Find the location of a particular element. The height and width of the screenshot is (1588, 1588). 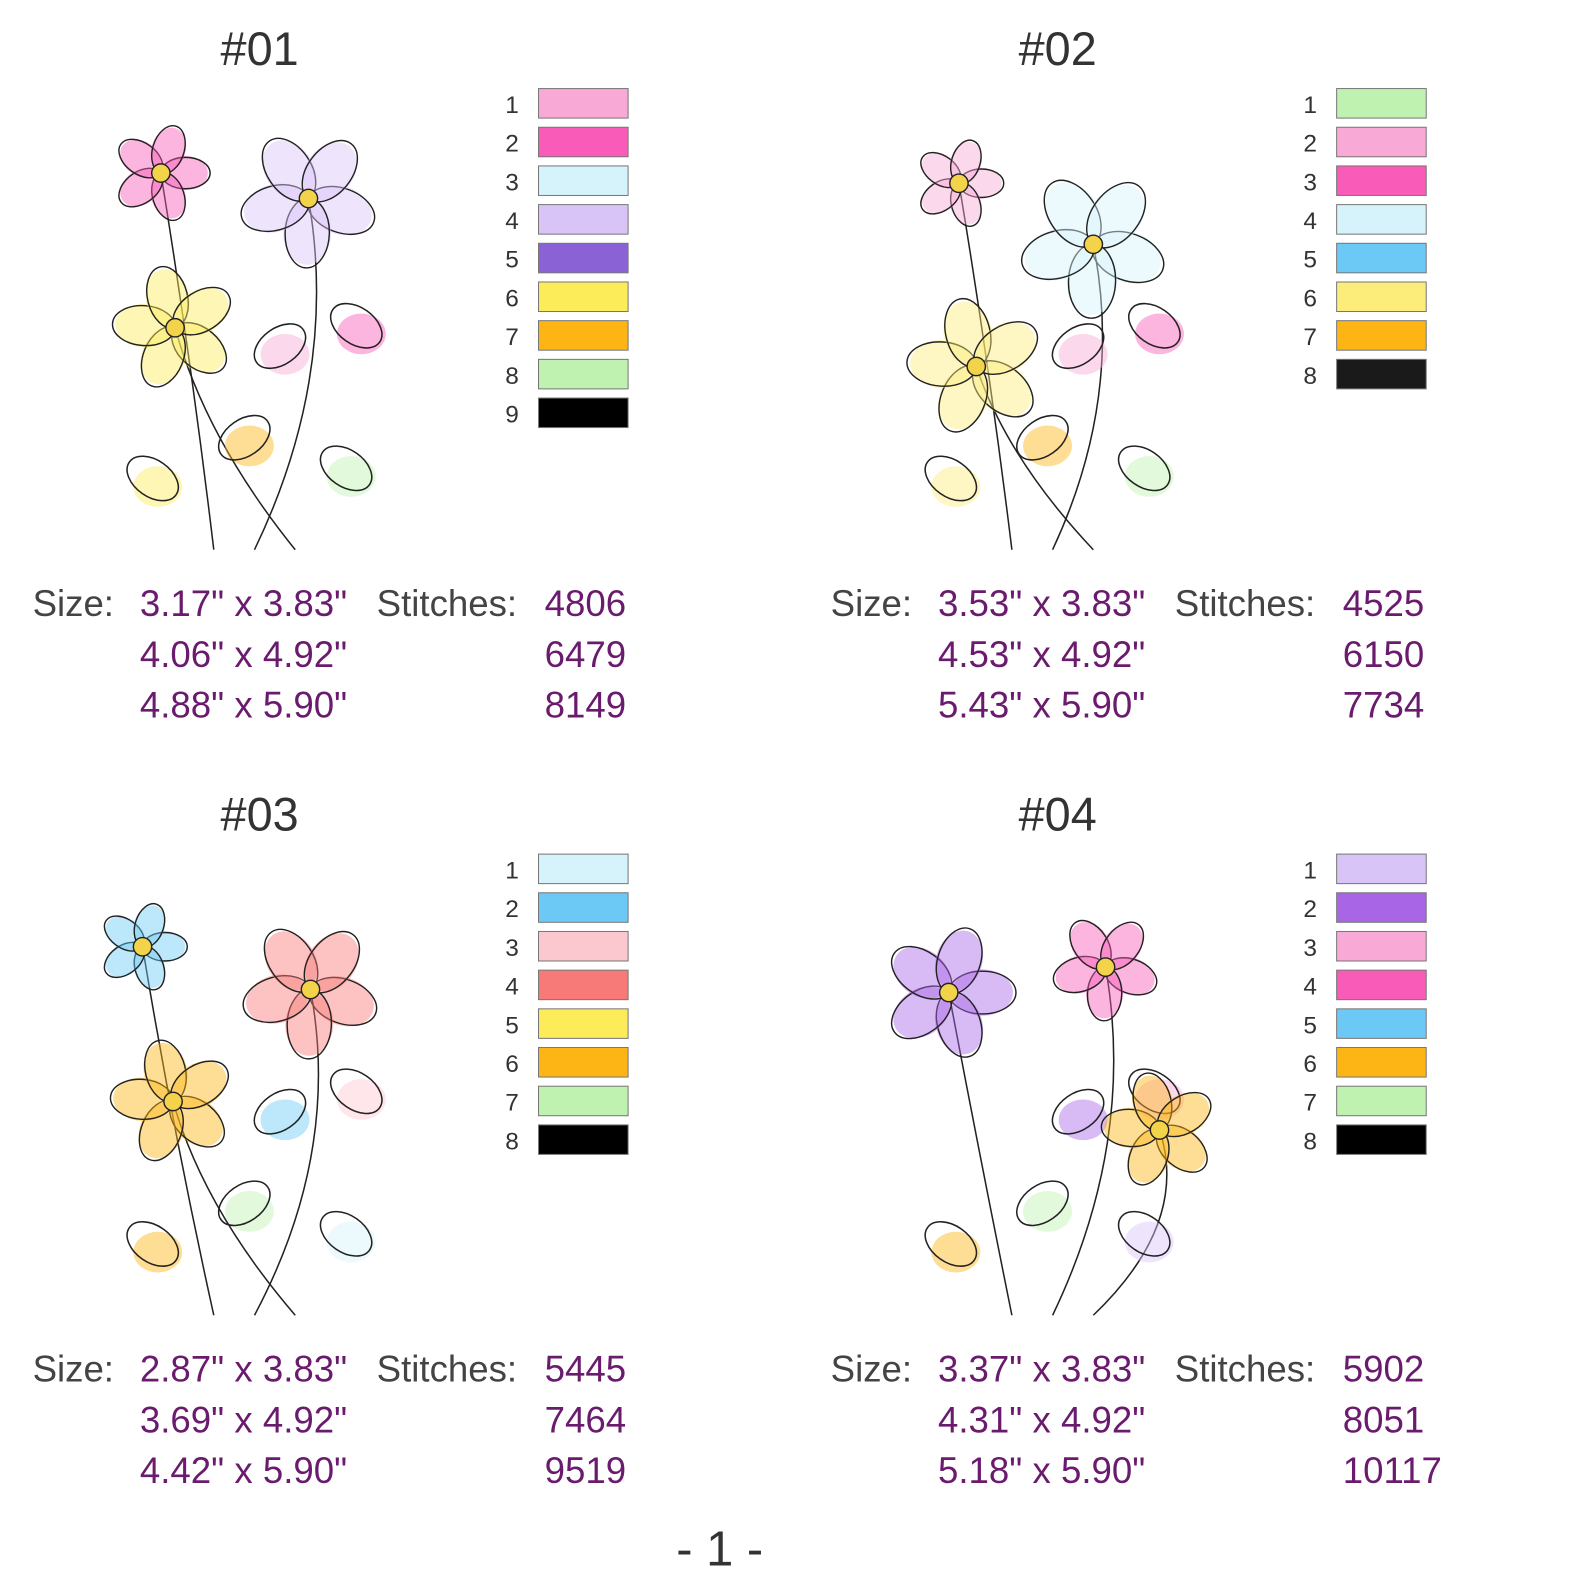

stitch-count: 7464 is located at coordinates (585, 1419).